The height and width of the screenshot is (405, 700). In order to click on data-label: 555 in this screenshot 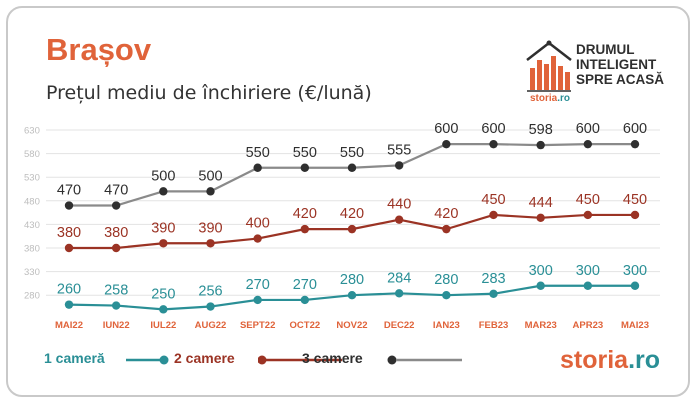, I will do `click(399, 150)`.